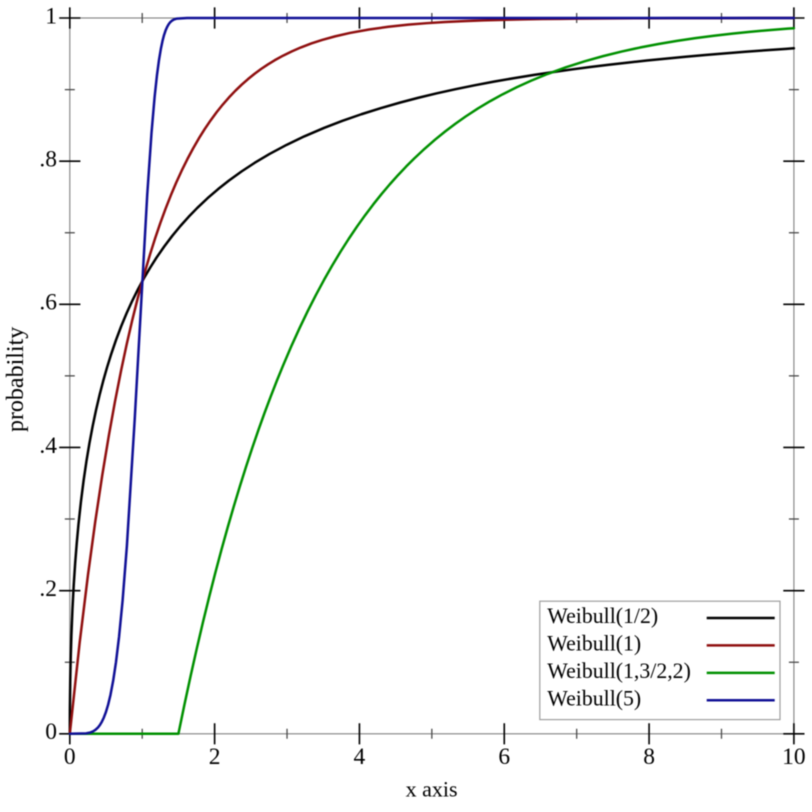  Describe the element at coordinates (594, 698) in the screenshot. I see `svg-text: Weibull(5)` at that location.